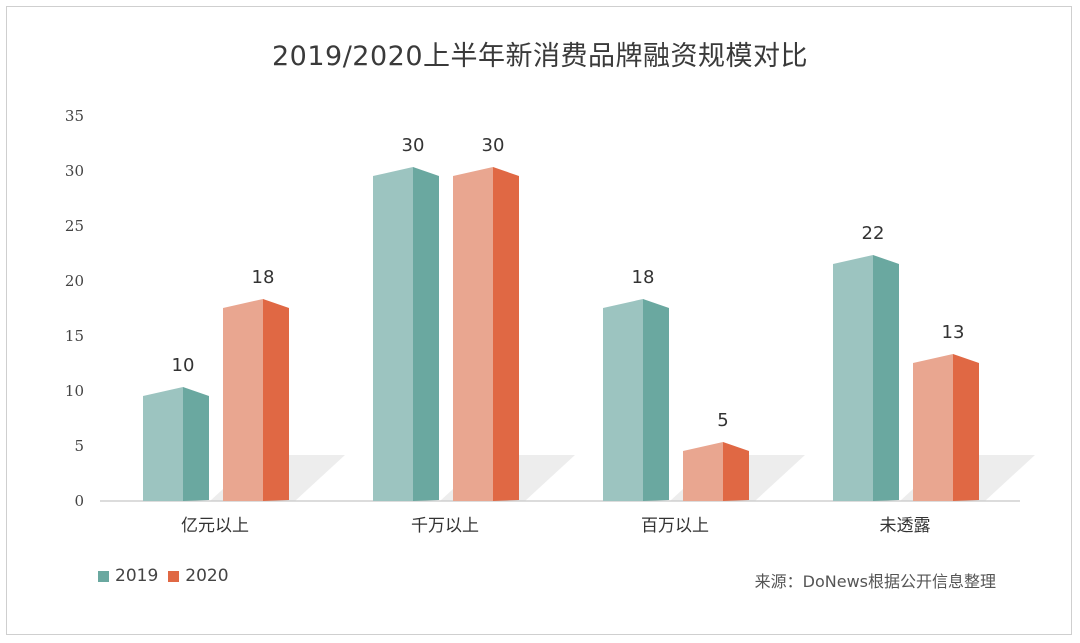 This screenshot has height=643, width=1080. I want to click on legend-item-2020: 2020, so click(198, 576).